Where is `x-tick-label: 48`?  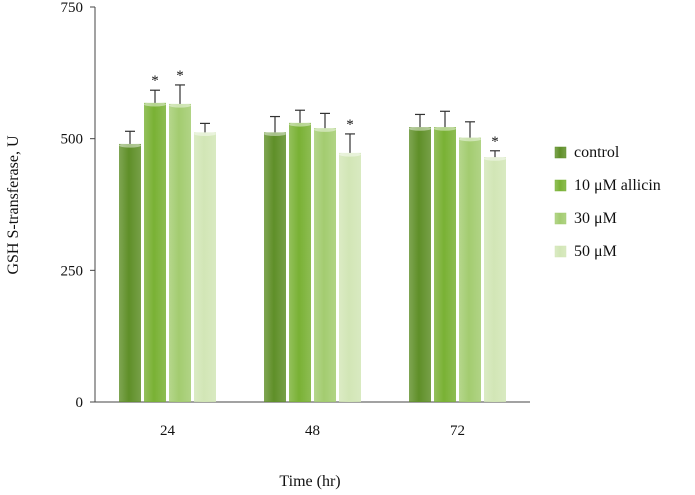
x-tick-label: 48 is located at coordinates (312, 431).